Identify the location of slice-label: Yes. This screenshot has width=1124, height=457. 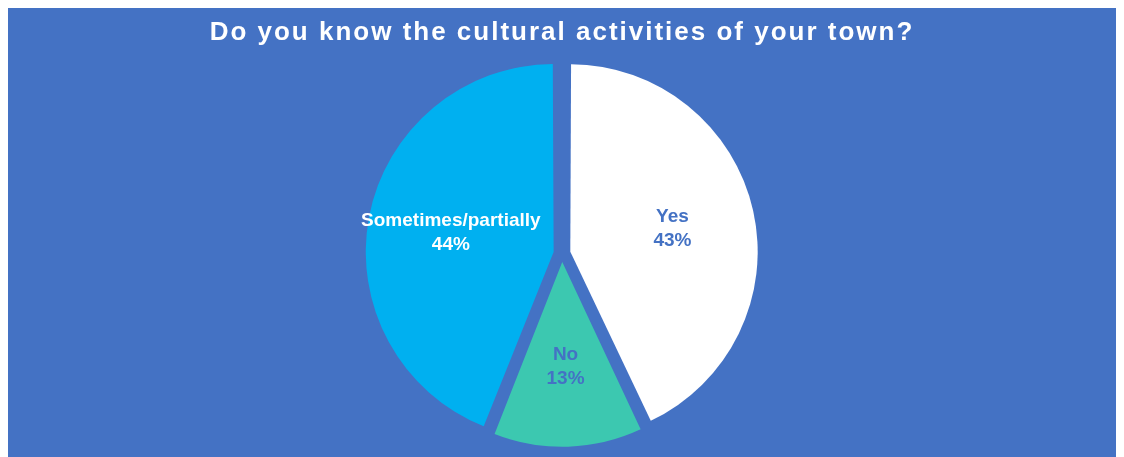
(672, 216).